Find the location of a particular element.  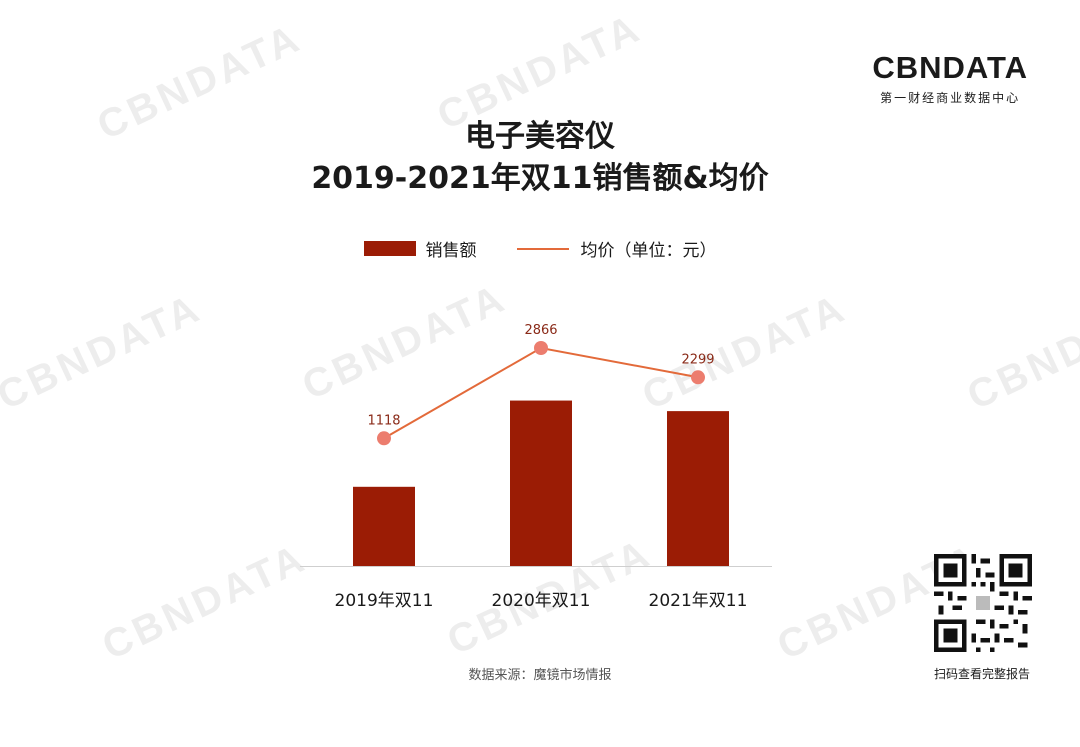

x-tick-label-2: 2020年双11 is located at coordinates (541, 601).